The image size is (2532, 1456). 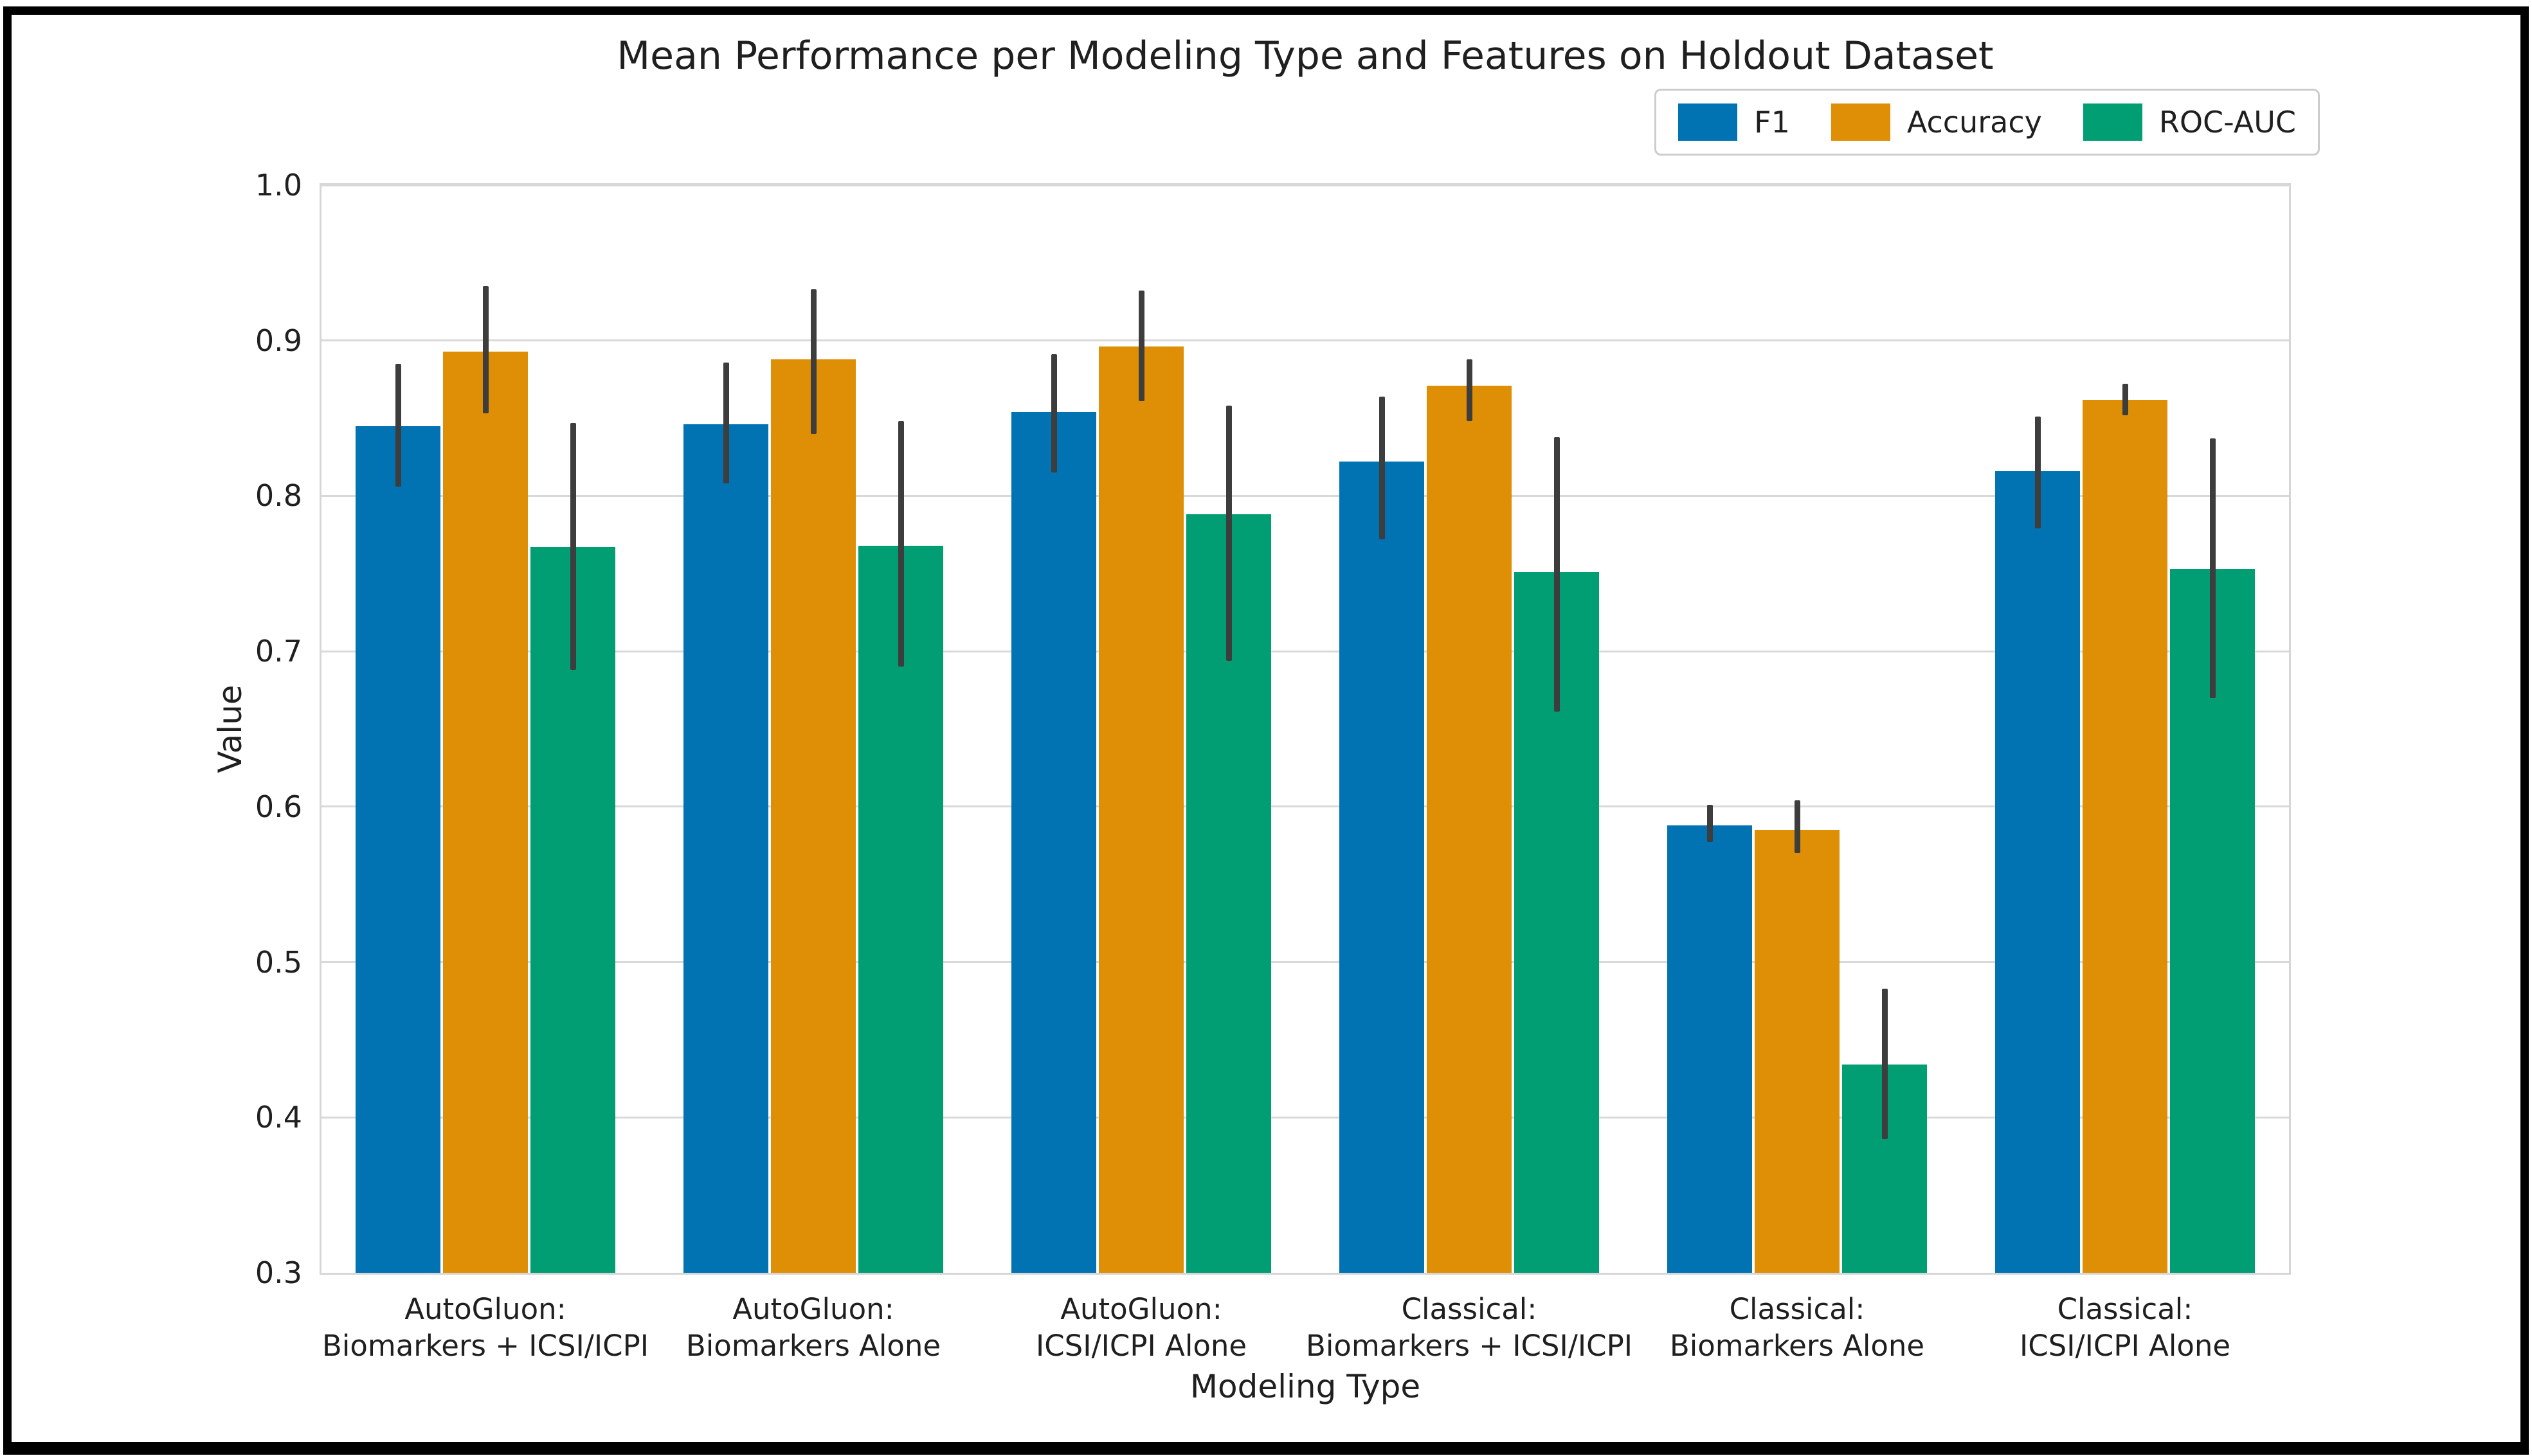 I want to click on legend-item-accuracy: Accuracy, so click(x=1937, y=122).